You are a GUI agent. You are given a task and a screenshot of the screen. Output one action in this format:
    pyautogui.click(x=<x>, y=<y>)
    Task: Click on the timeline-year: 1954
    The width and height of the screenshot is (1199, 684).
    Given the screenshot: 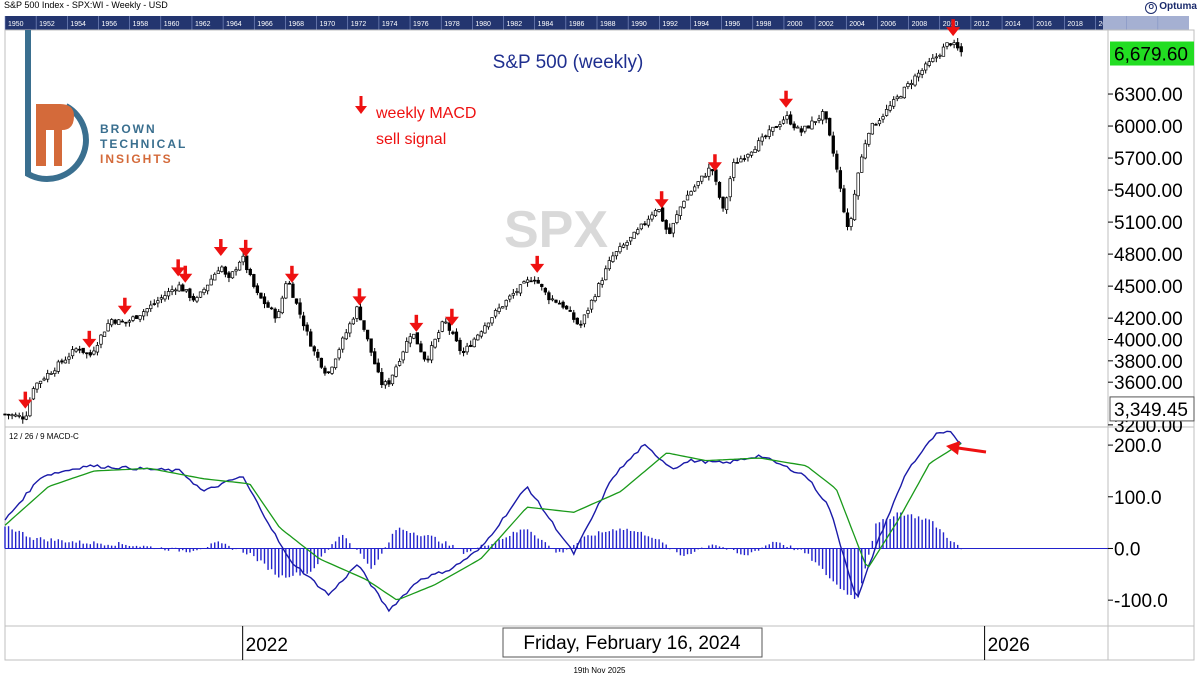 What is the action you would take?
    pyautogui.click(x=78, y=24)
    